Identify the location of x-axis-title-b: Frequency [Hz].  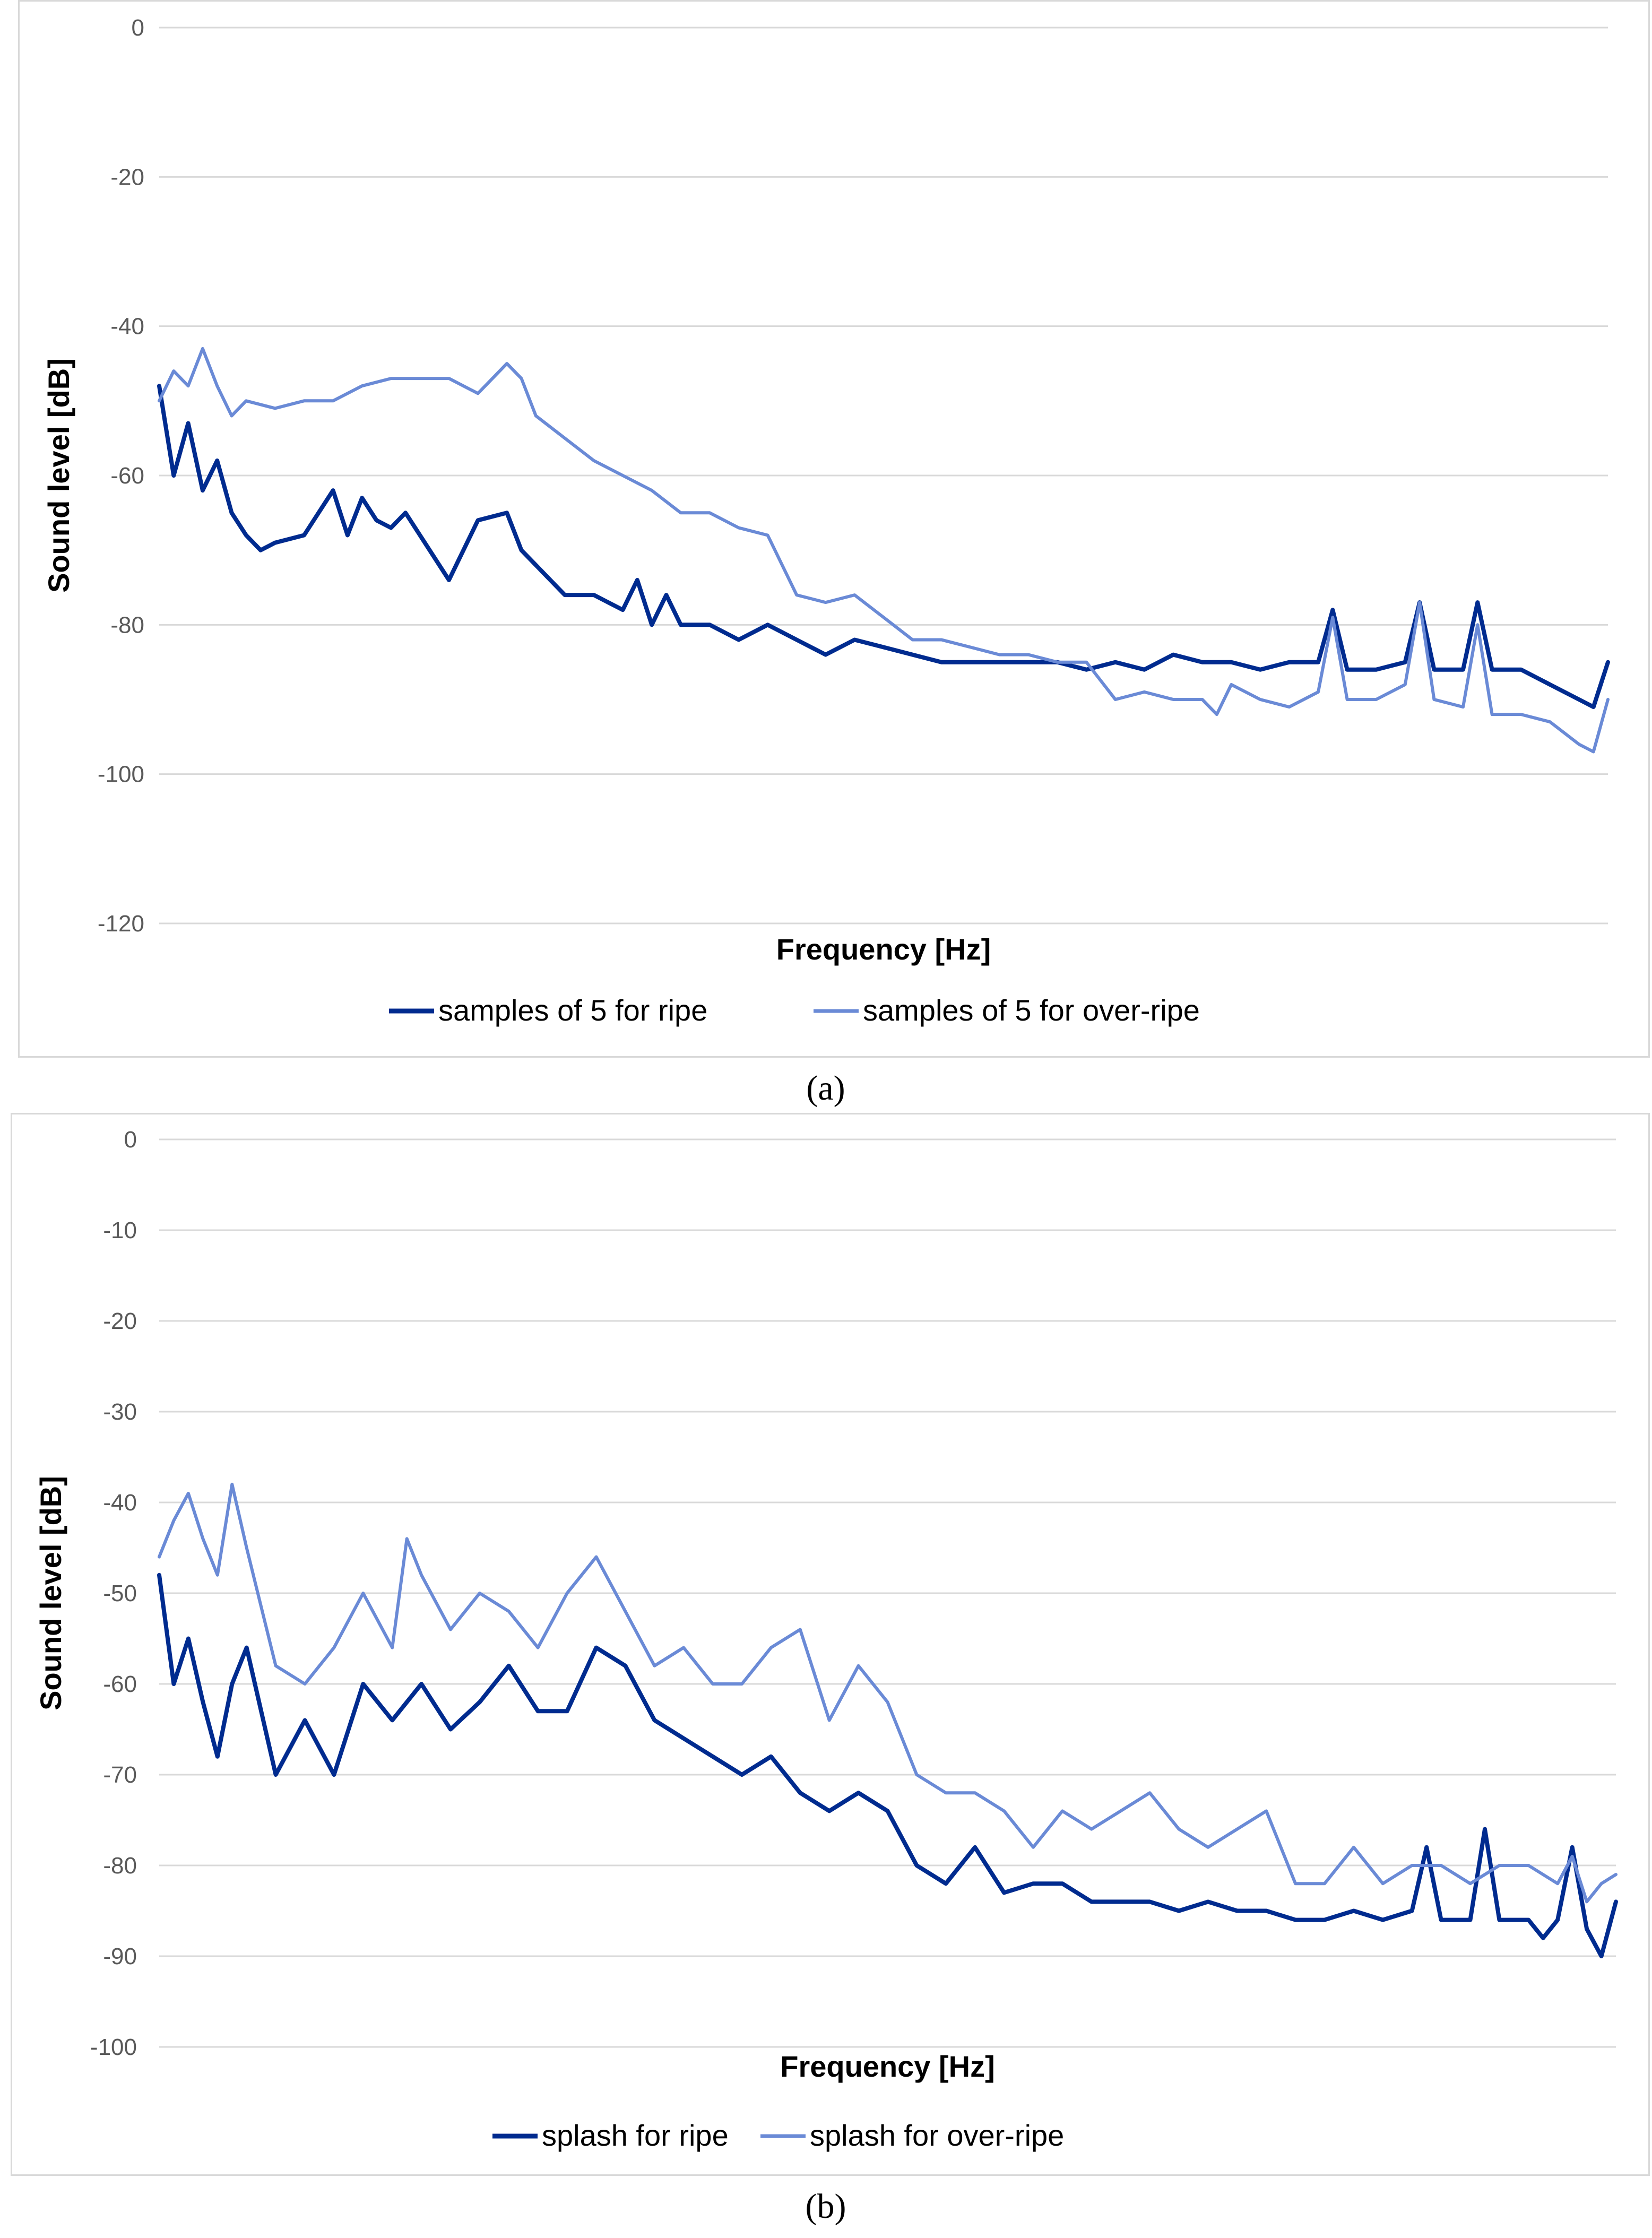
(888, 2066).